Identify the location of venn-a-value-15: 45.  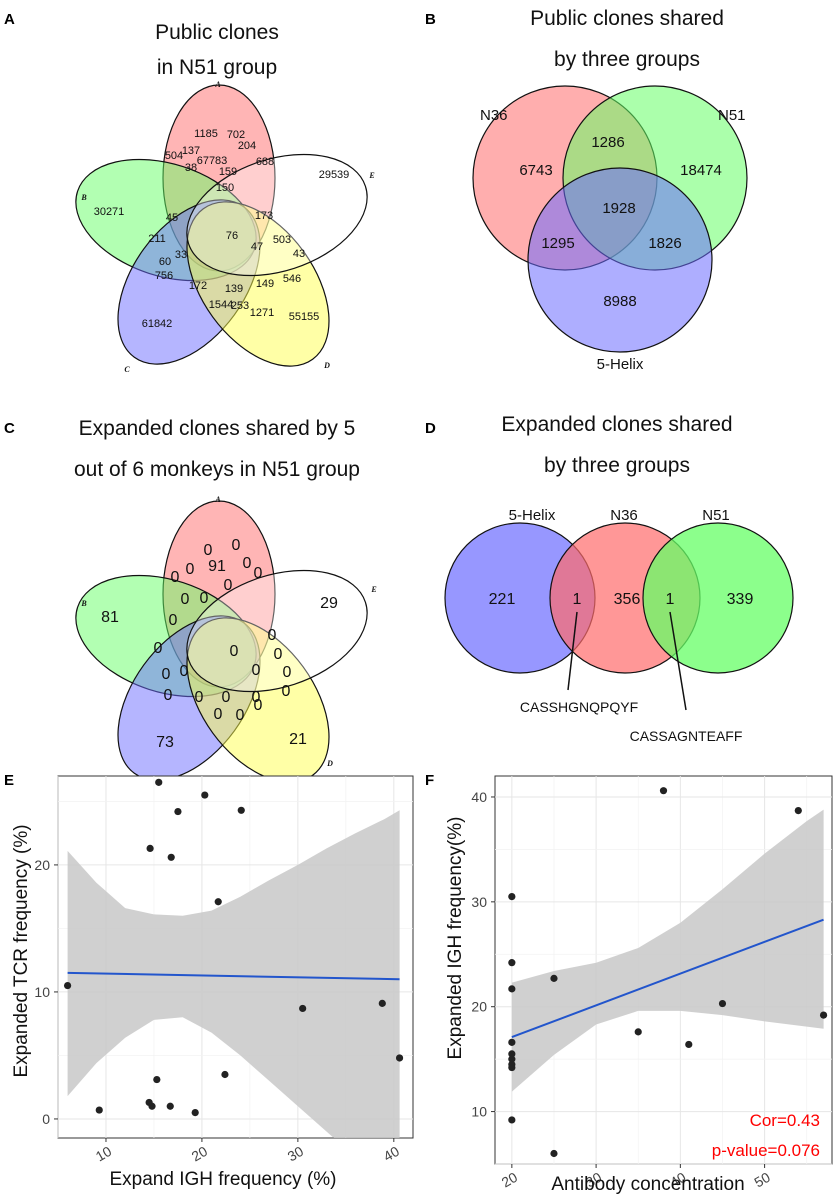
(172, 218).